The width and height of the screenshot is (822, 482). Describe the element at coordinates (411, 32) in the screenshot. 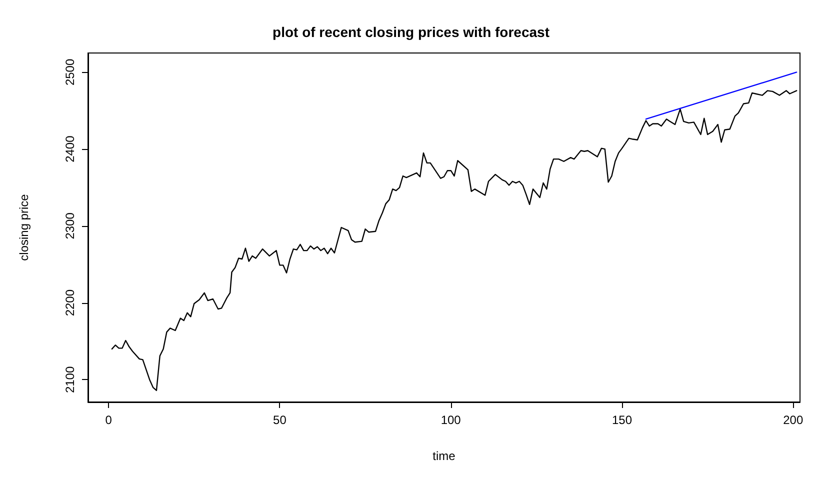

I see `chart-title: plot of recent closing prices with forecast` at that location.